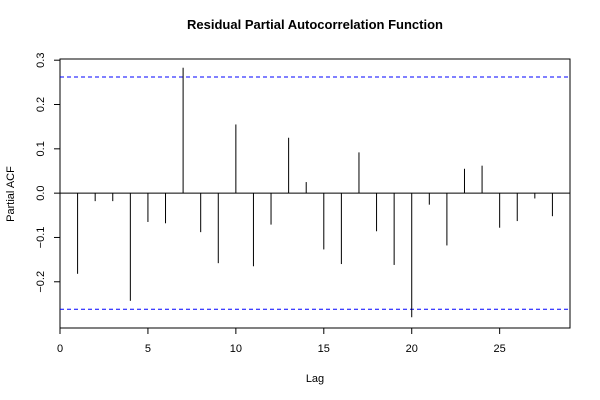 The height and width of the screenshot is (400, 600). I want to click on y-tick-label: −0.1, so click(41, 238).